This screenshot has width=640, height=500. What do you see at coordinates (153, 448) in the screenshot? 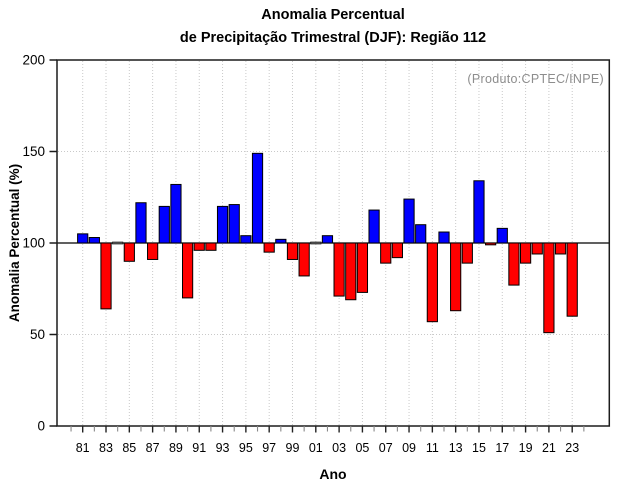
I see `x-tick-label: 87` at bounding box center [153, 448].